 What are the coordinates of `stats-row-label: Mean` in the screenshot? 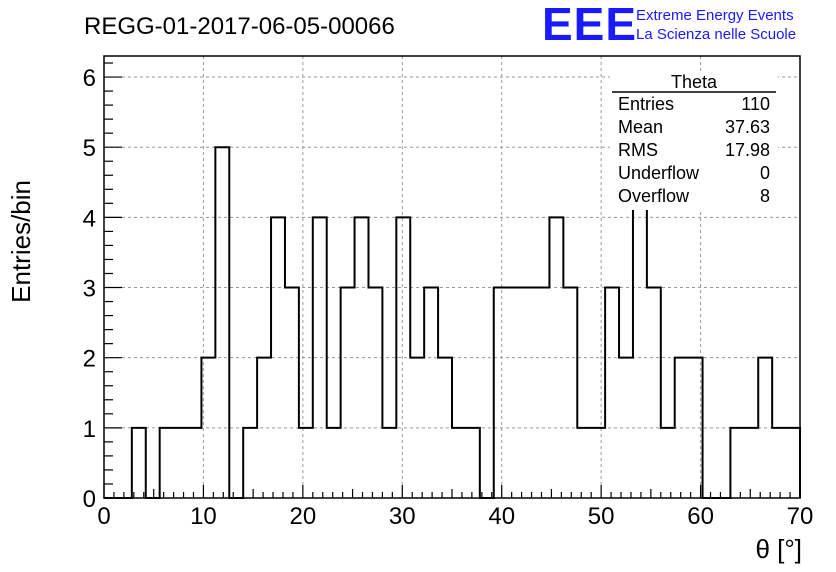 It's located at (640, 127).